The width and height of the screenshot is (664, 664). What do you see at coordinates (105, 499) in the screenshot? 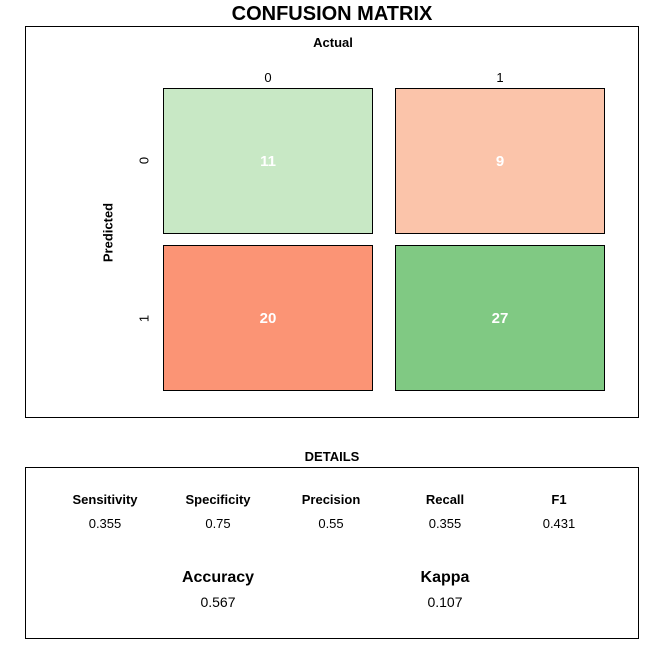
I see `metric-label-sensitivity: Sensitivity` at bounding box center [105, 499].